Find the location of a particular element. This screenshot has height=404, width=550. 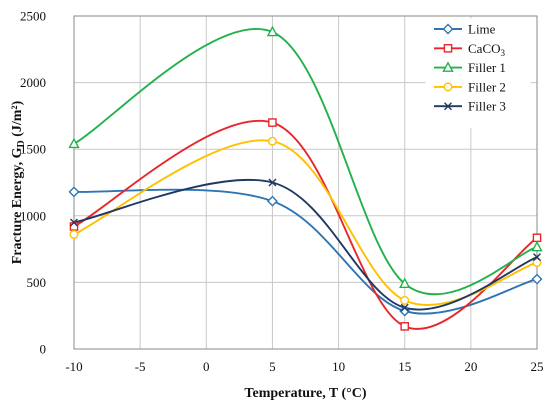

legend-marker-lime is located at coordinates (448, 29).